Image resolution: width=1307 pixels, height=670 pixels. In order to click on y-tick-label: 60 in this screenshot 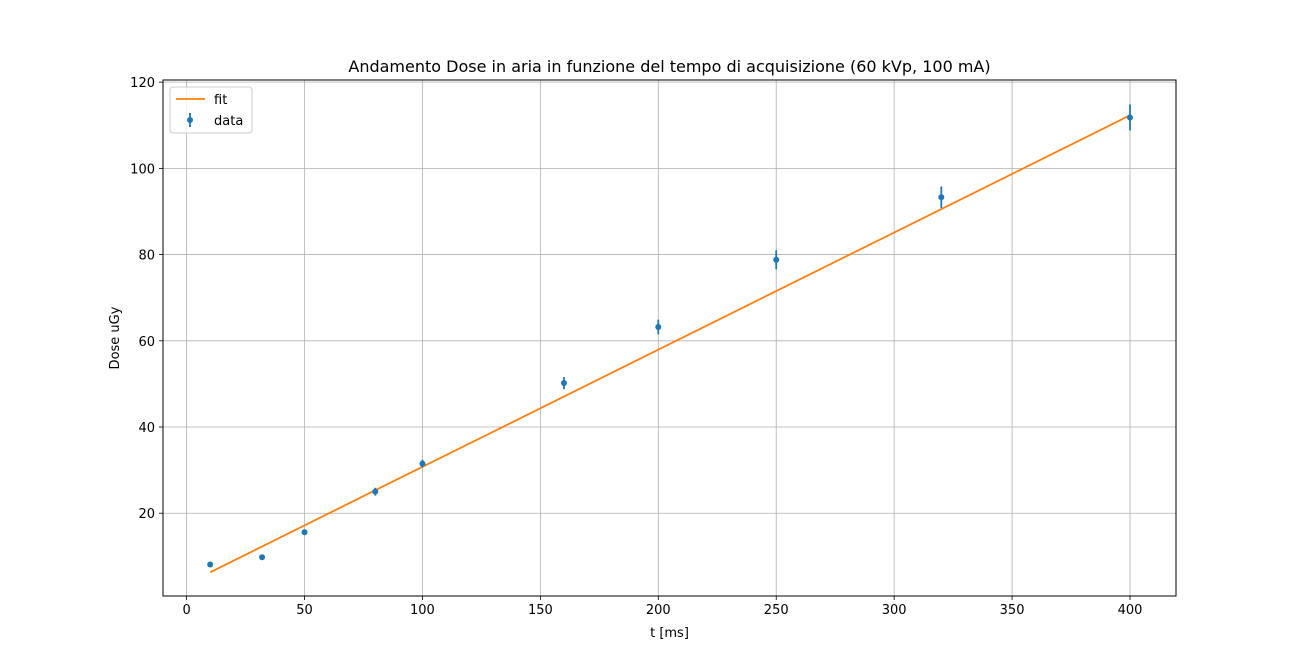, I will do `click(146, 342)`.